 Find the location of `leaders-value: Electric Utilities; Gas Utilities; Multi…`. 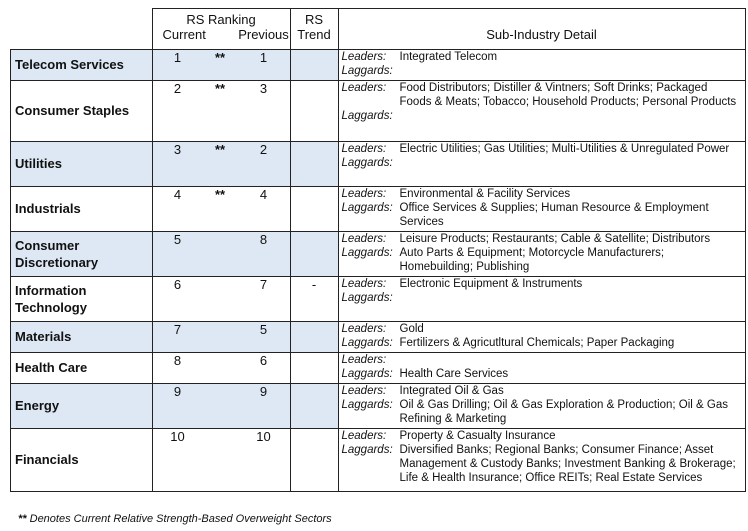

leaders-value: Electric Utilities; Gas Utilities; Multi… is located at coordinates (564, 148).